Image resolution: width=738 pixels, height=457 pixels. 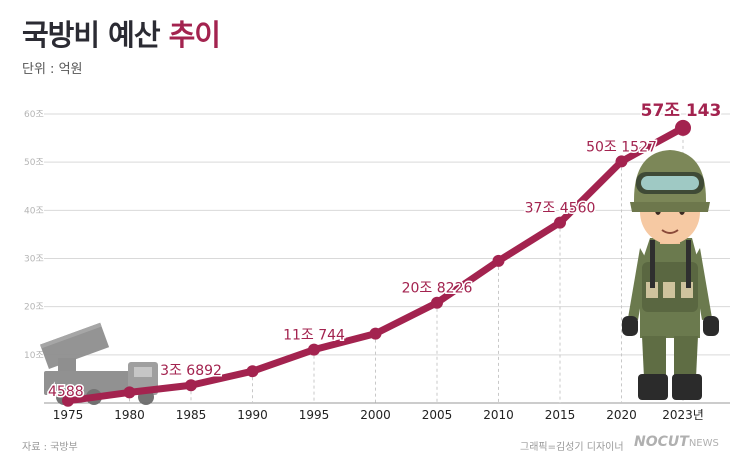 What do you see at coordinates (99, 363) in the screenshot?
I see `artillery-vehicle-illustration` at bounding box center [99, 363].